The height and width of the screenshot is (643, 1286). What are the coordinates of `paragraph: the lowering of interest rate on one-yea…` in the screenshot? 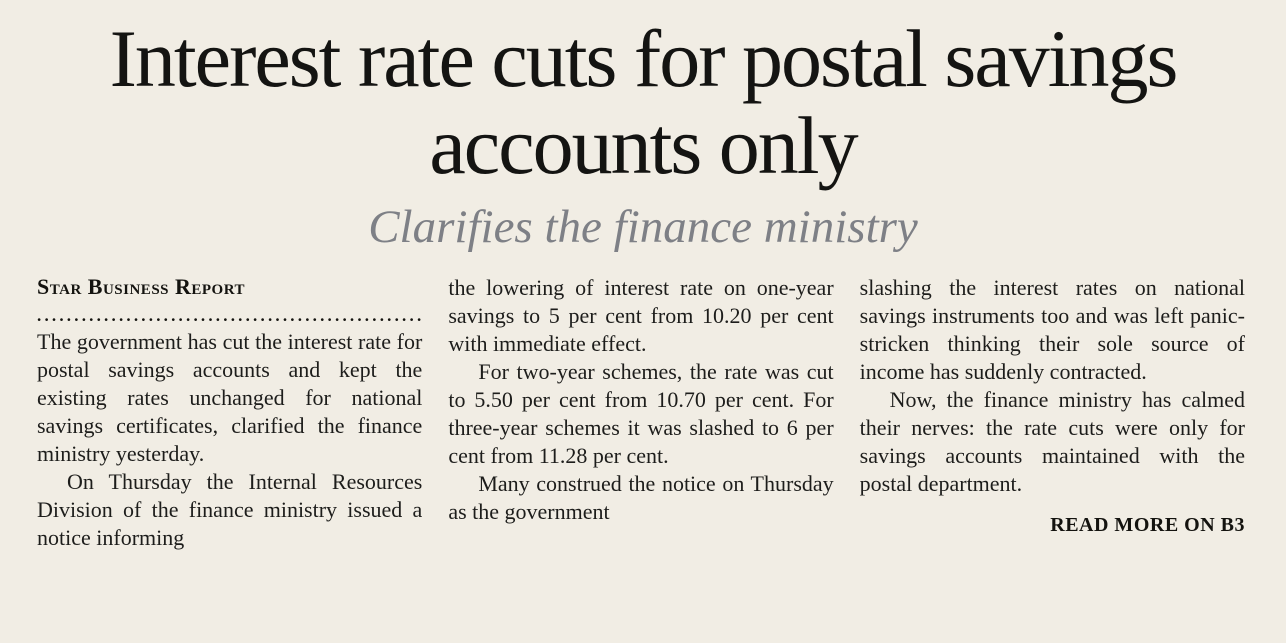 It's located at (641, 315).